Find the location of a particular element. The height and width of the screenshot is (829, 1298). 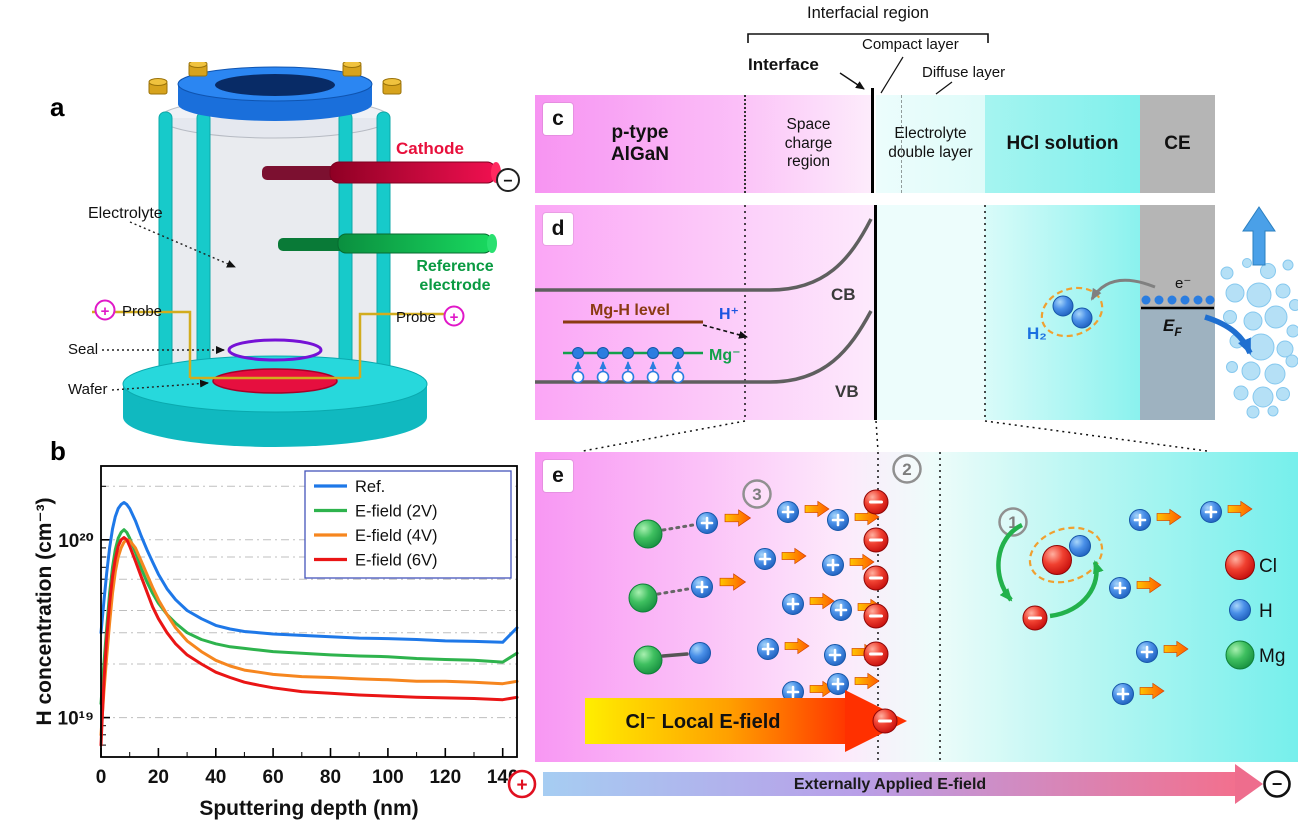

electron-flow-arrow is located at coordinates (1228, 334).